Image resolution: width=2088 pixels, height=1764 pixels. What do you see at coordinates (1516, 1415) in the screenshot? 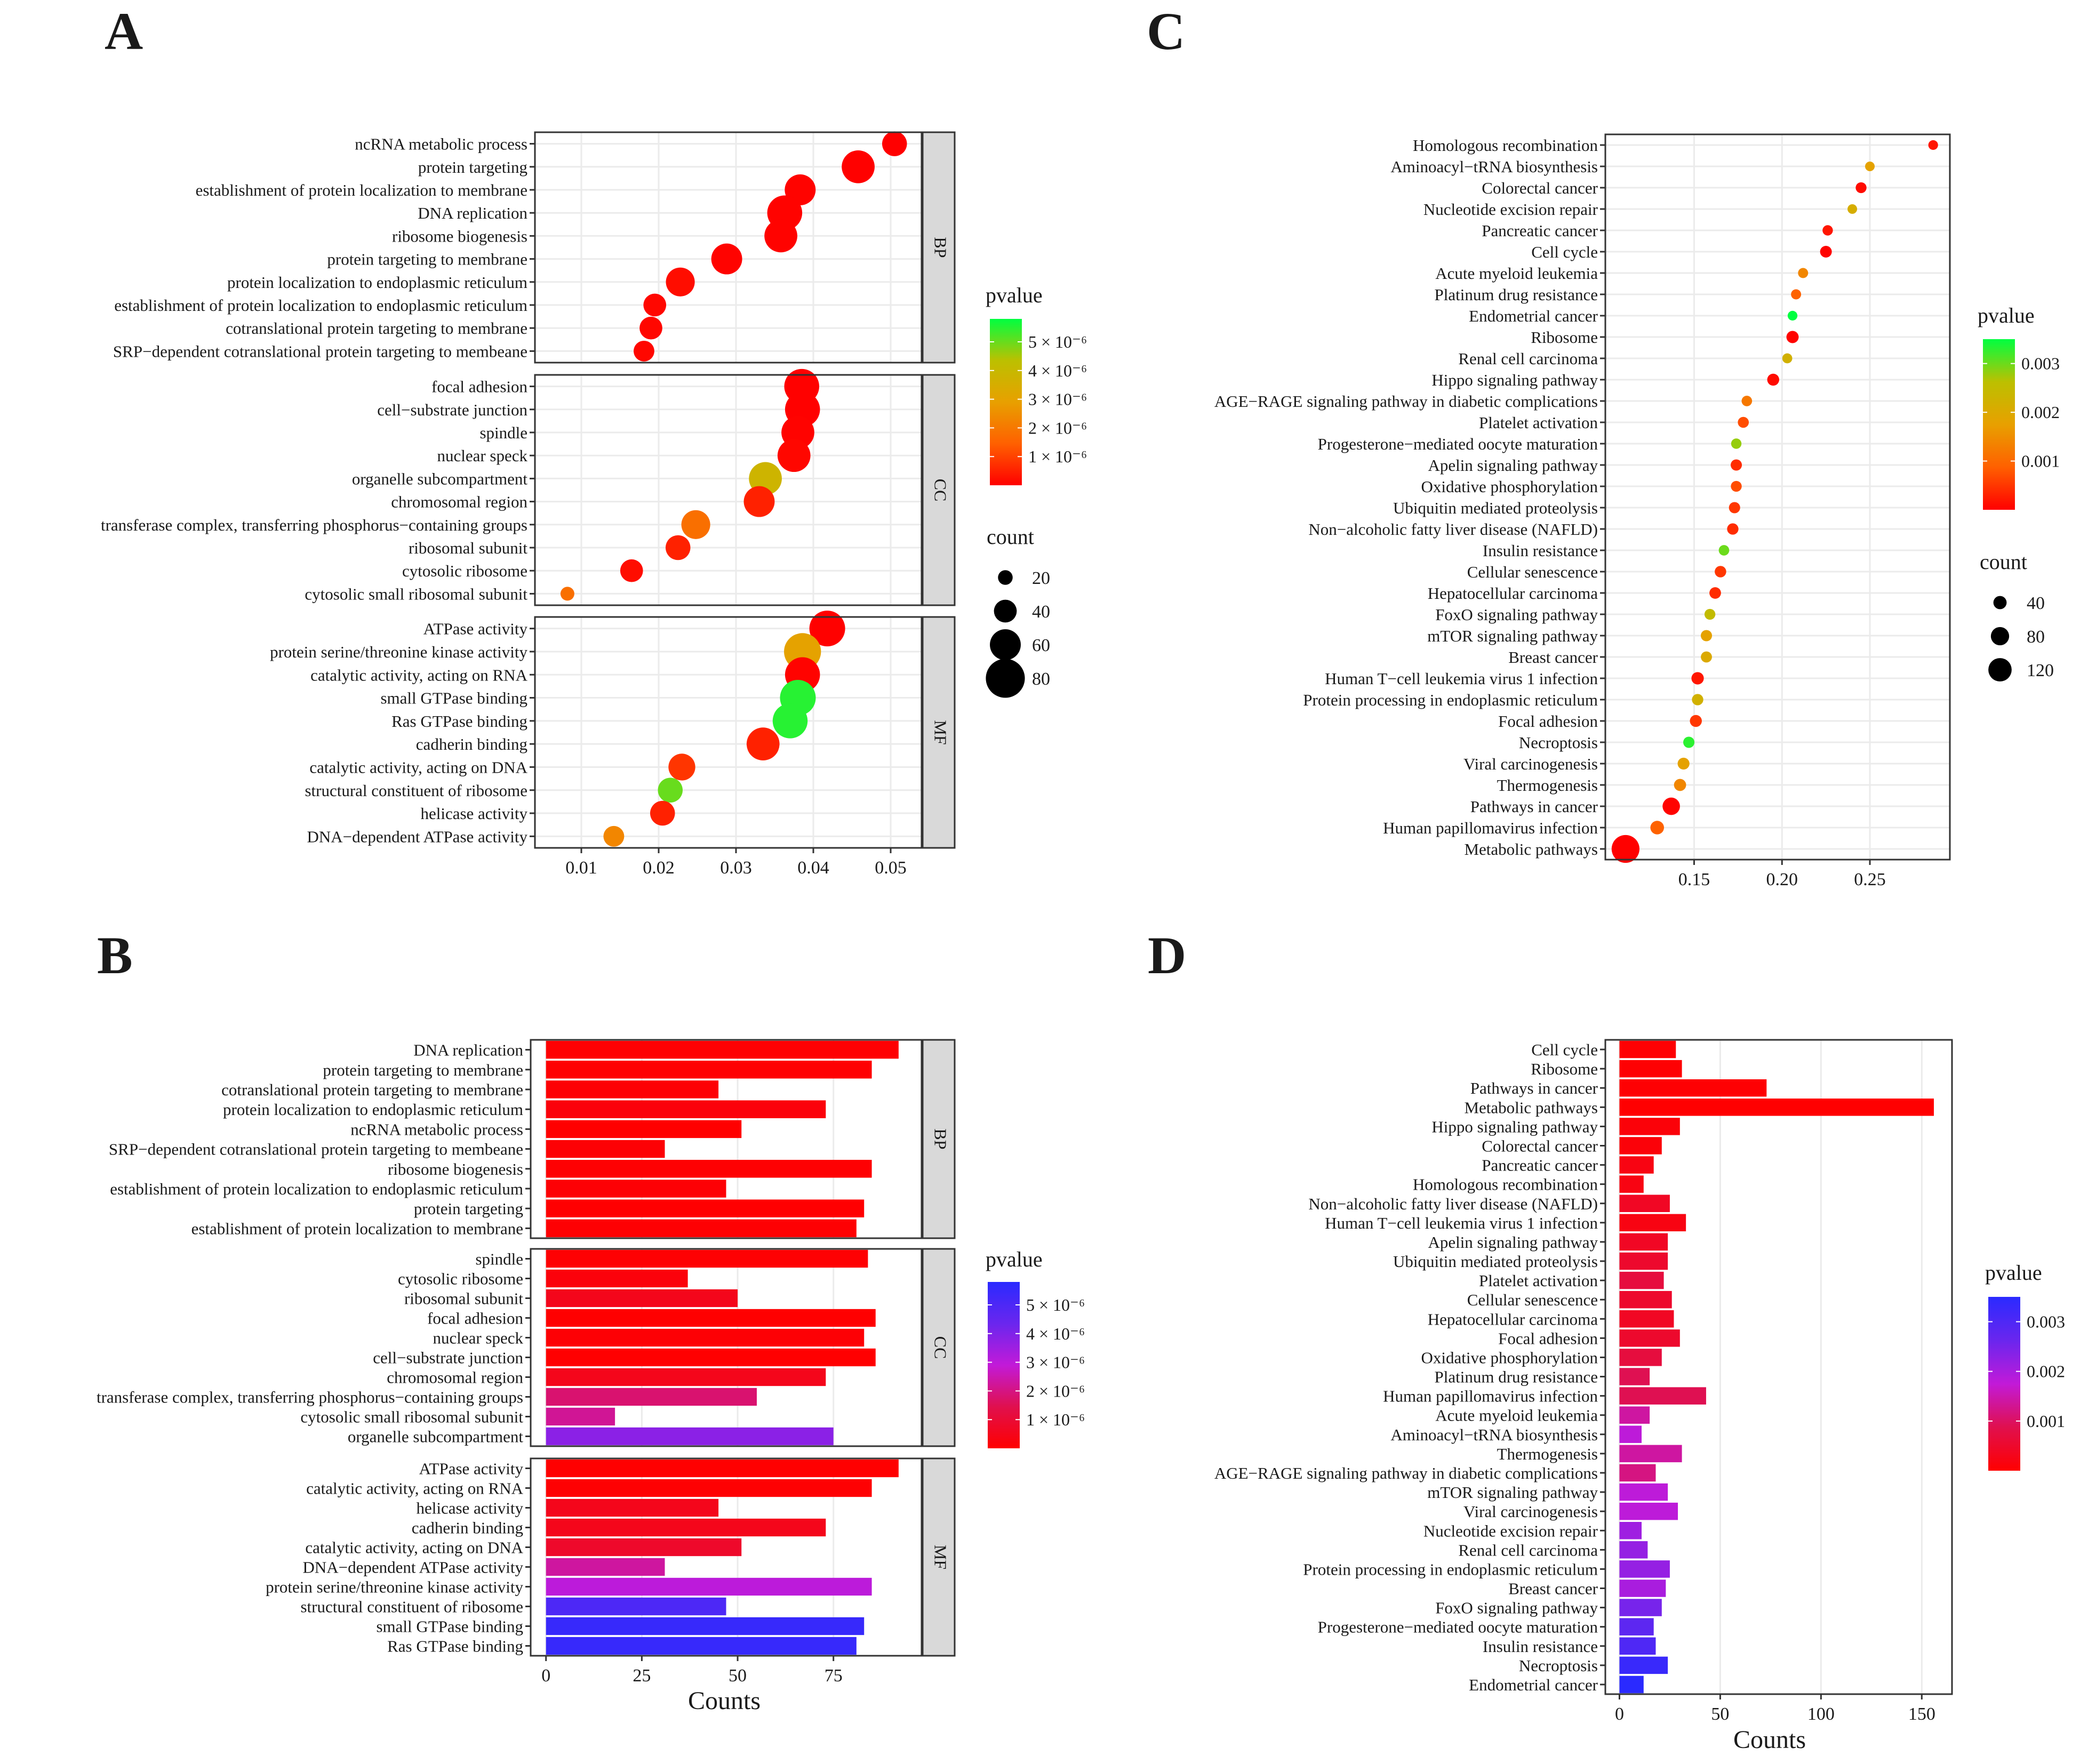
I see `panel-d-y-tick-label: Acute myeloid leukemia` at bounding box center [1516, 1415].